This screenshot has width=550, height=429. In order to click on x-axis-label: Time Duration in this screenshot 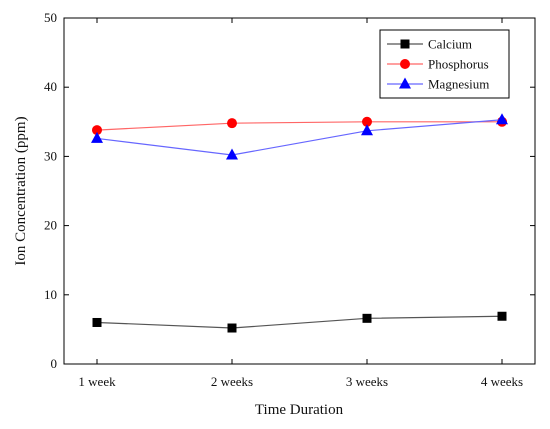, I will do `click(299, 410)`.